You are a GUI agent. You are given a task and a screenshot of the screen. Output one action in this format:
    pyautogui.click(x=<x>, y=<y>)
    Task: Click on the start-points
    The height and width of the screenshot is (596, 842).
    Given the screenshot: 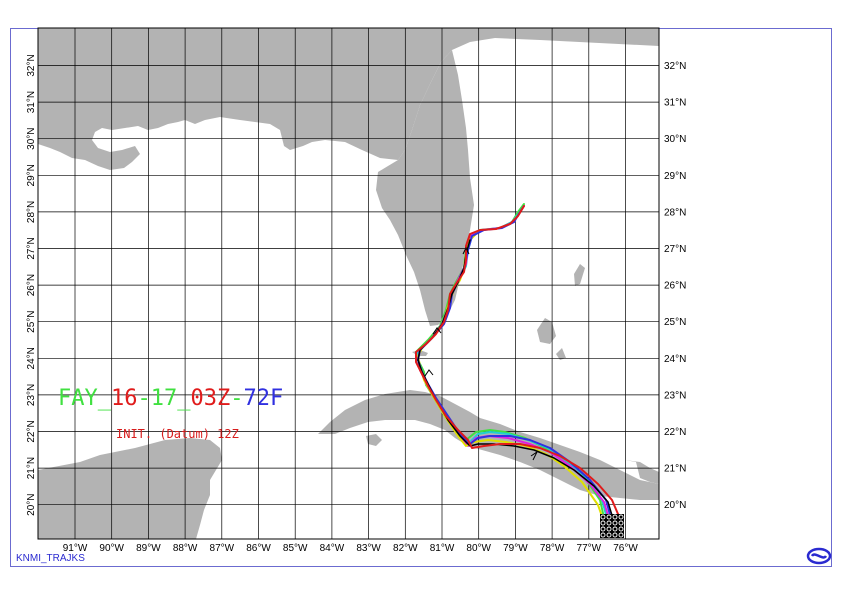 What is the action you would take?
    pyautogui.click(x=612, y=526)
    